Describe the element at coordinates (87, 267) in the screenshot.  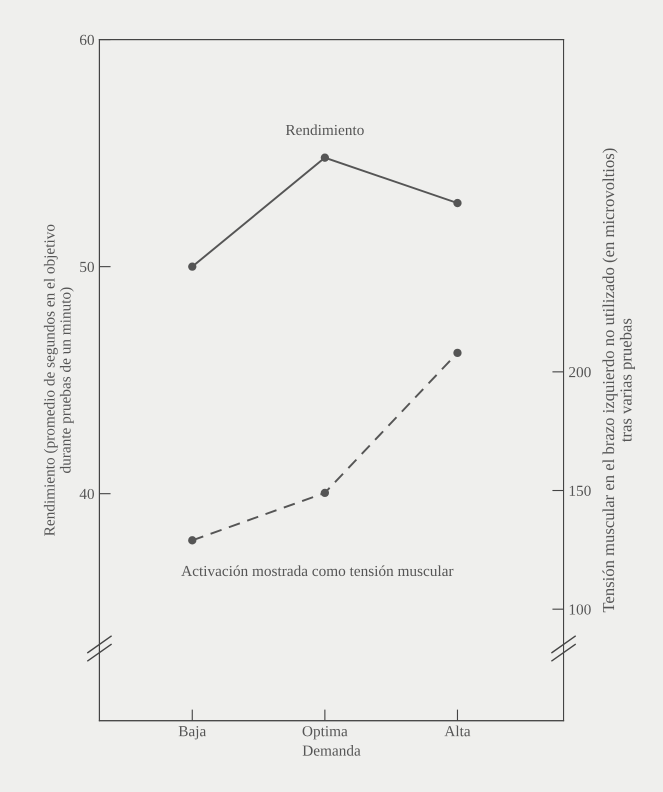
I see `y-tick-label: 50` at that location.